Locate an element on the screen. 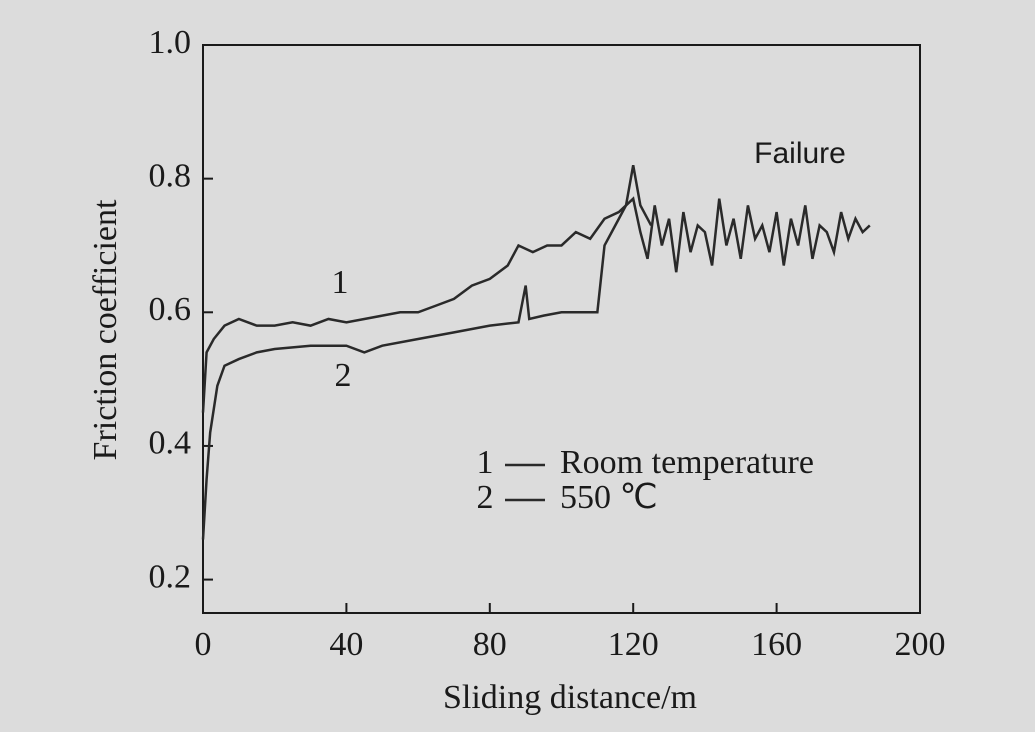 The image size is (1035, 732). y-tick-label: 1.0 is located at coordinates (170, 42).